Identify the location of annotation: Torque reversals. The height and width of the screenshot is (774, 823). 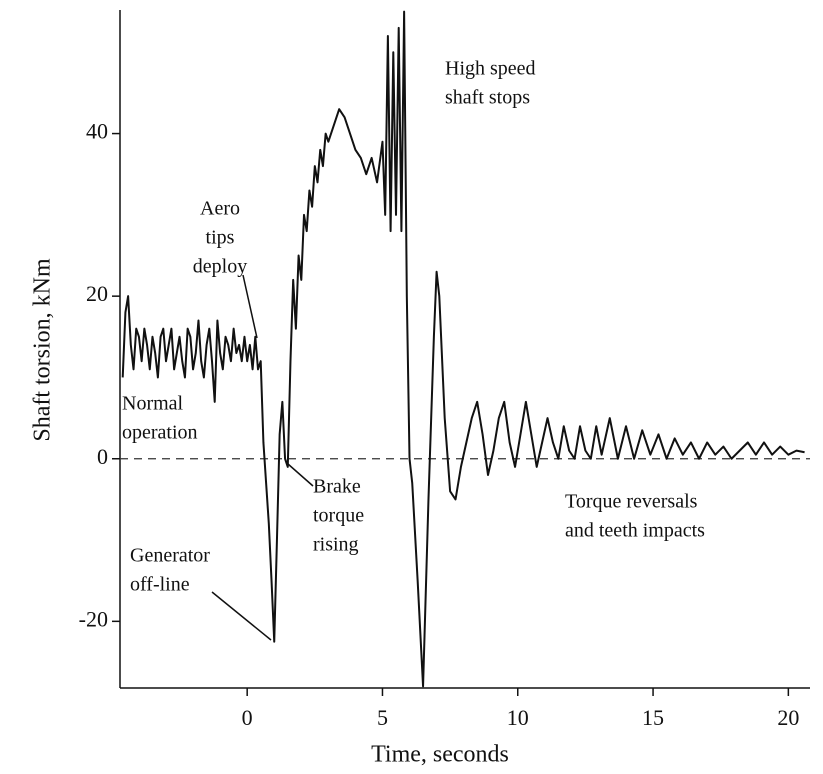
(631, 502).